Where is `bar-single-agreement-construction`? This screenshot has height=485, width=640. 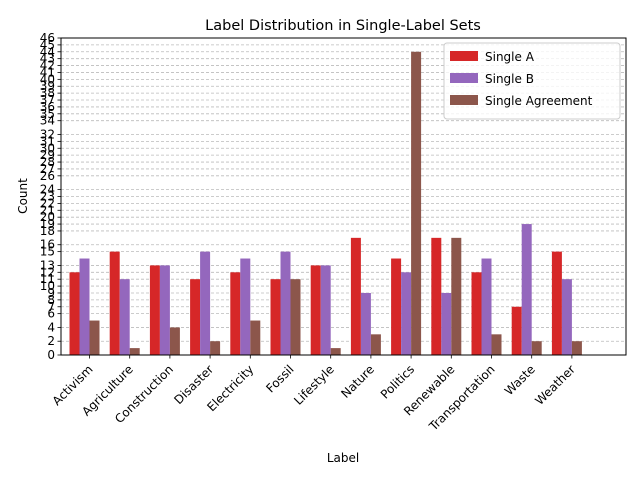 bar-single-agreement-construction is located at coordinates (174, 341).